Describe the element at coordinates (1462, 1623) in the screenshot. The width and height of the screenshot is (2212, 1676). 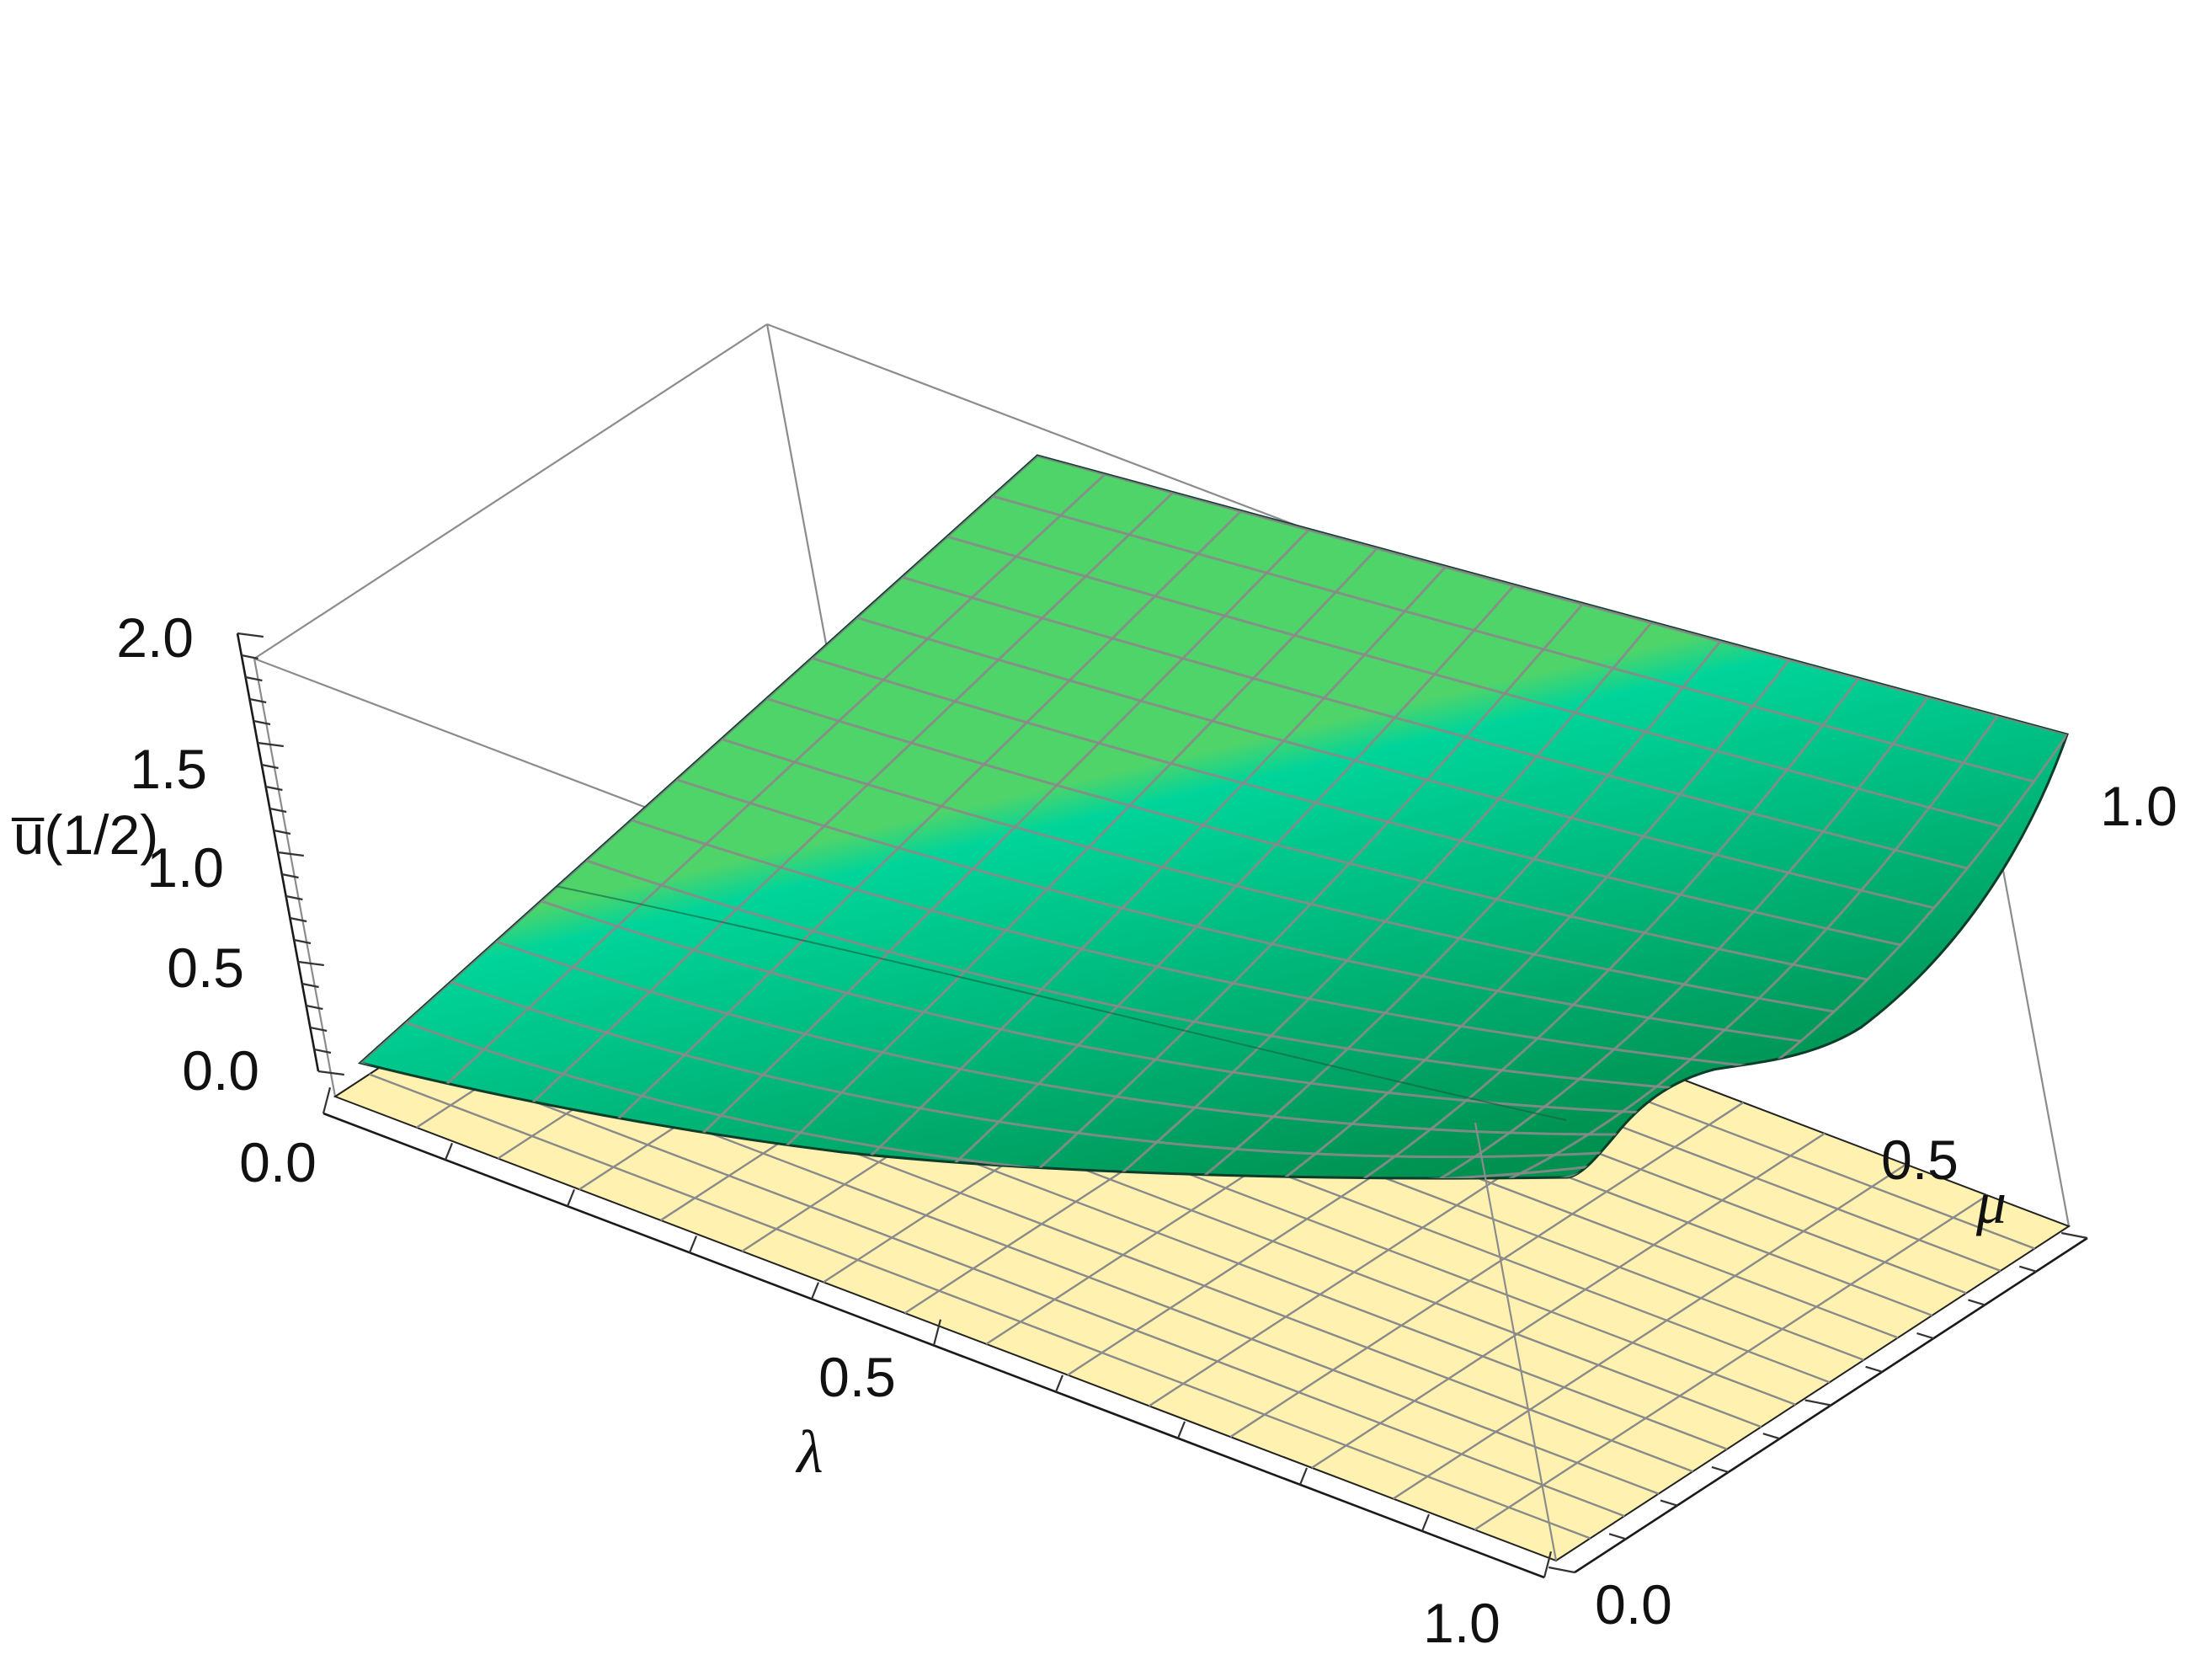
I see `lambda-tick-label: 1.0` at that location.